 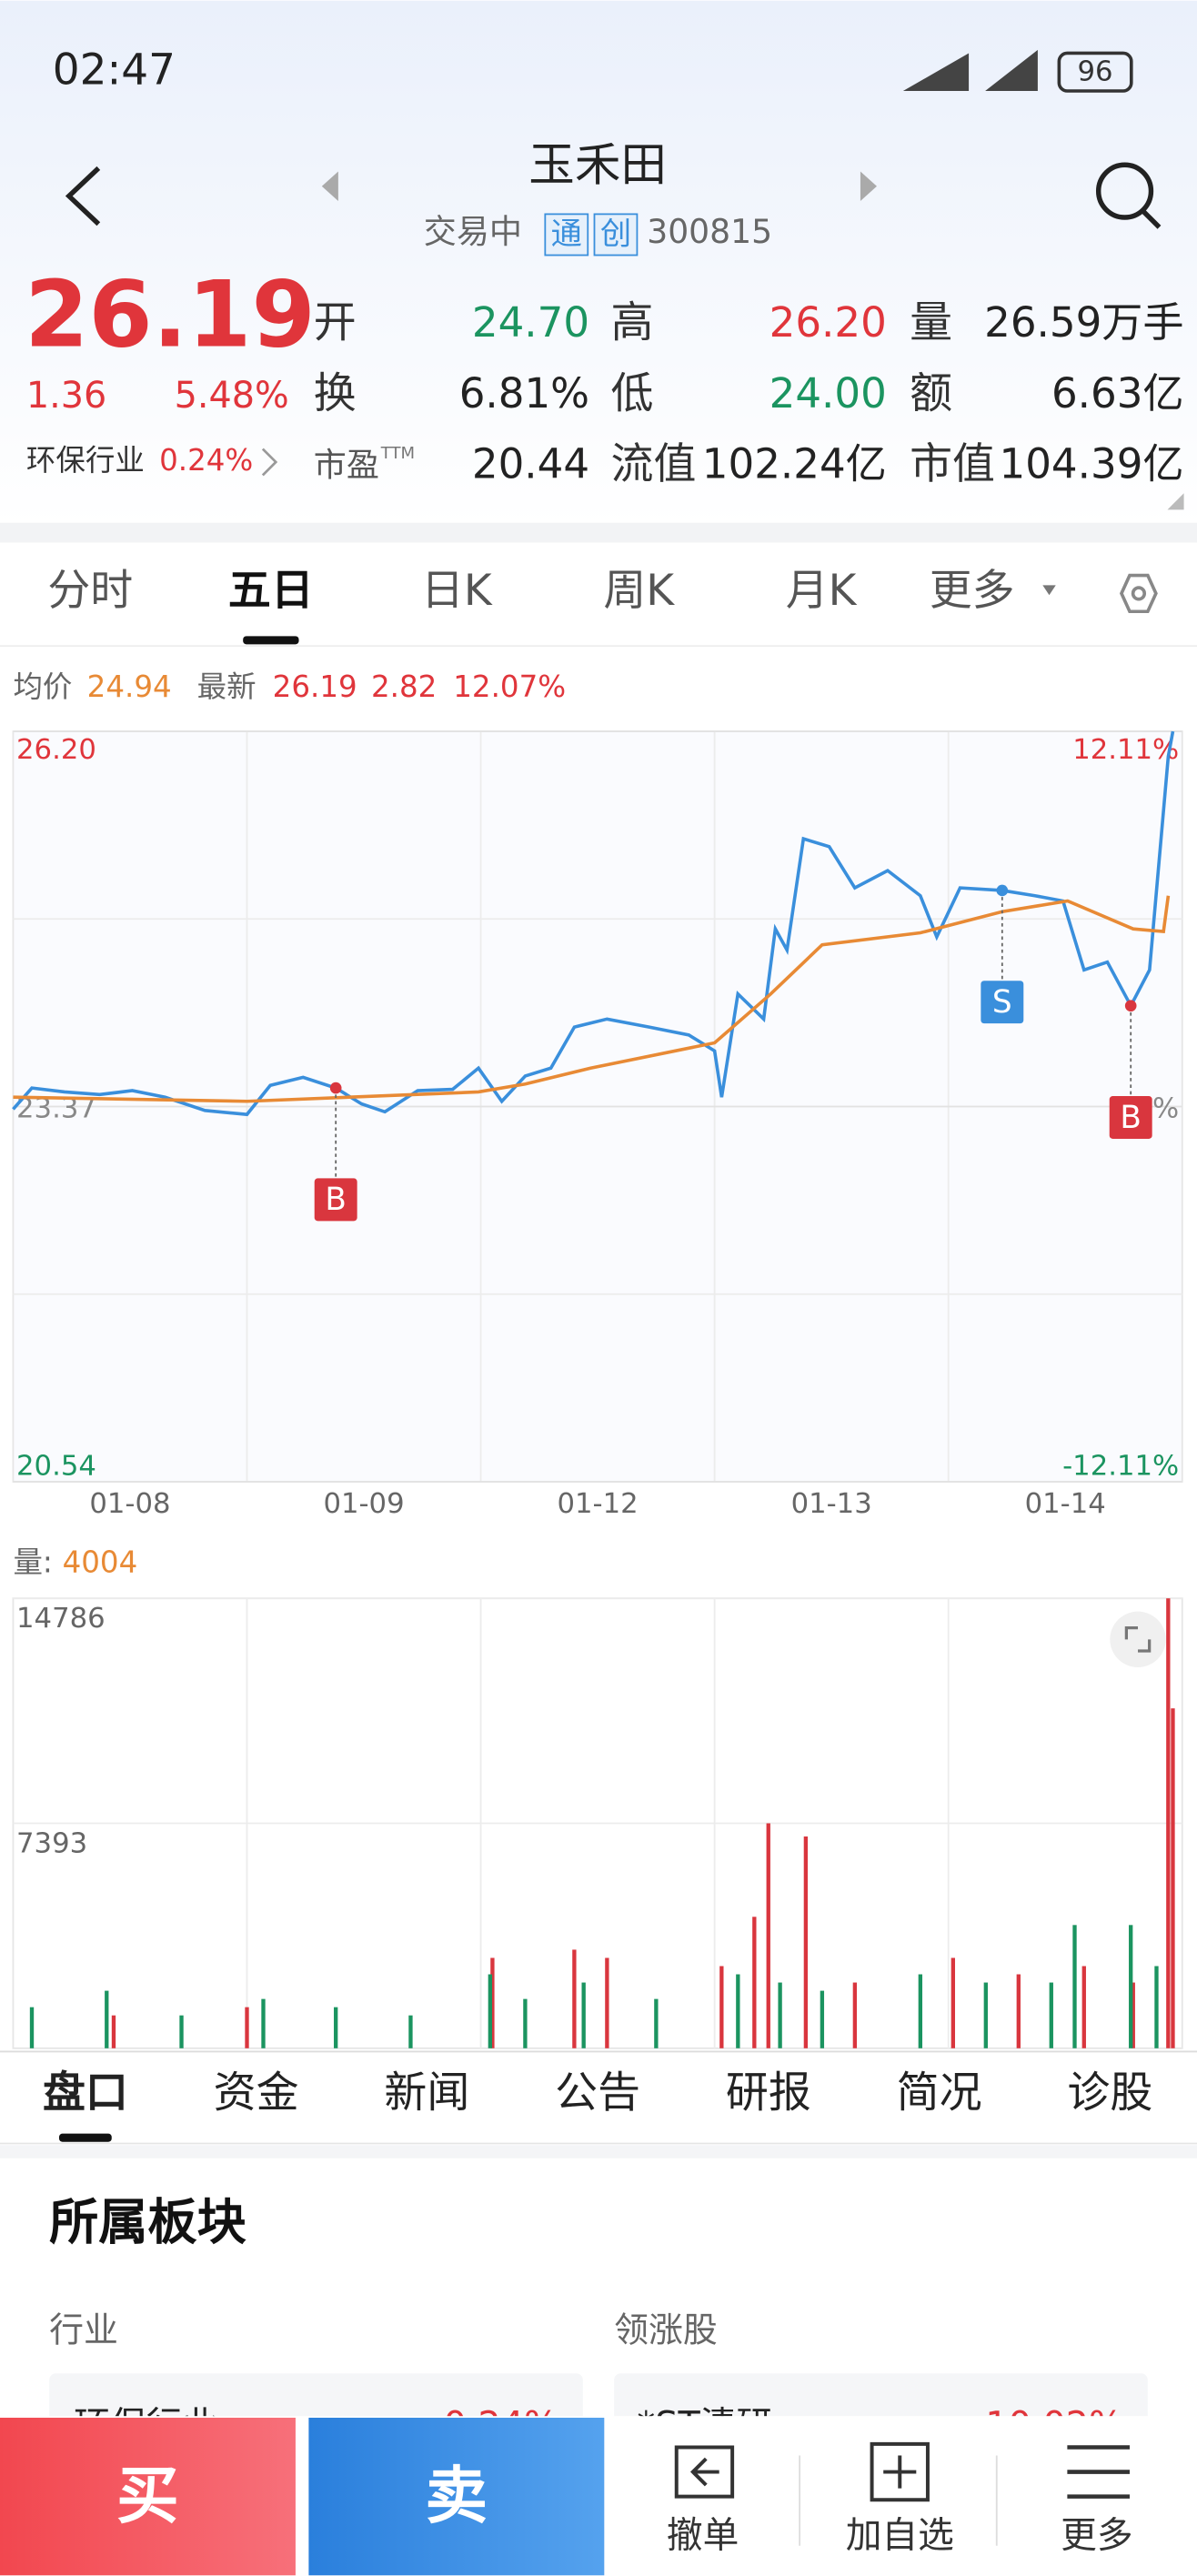 I want to click on next-stock, so click(x=868, y=186).